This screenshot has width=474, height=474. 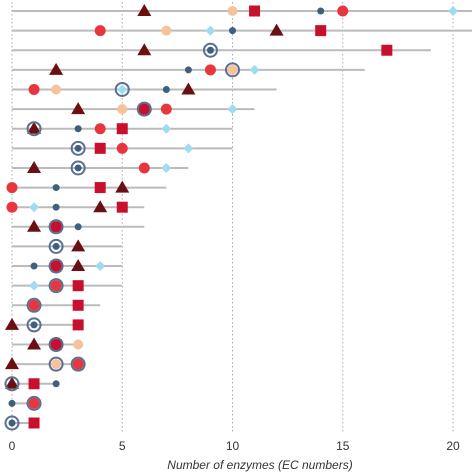 I want to click on x-tick-label-15: 15, so click(x=343, y=446).